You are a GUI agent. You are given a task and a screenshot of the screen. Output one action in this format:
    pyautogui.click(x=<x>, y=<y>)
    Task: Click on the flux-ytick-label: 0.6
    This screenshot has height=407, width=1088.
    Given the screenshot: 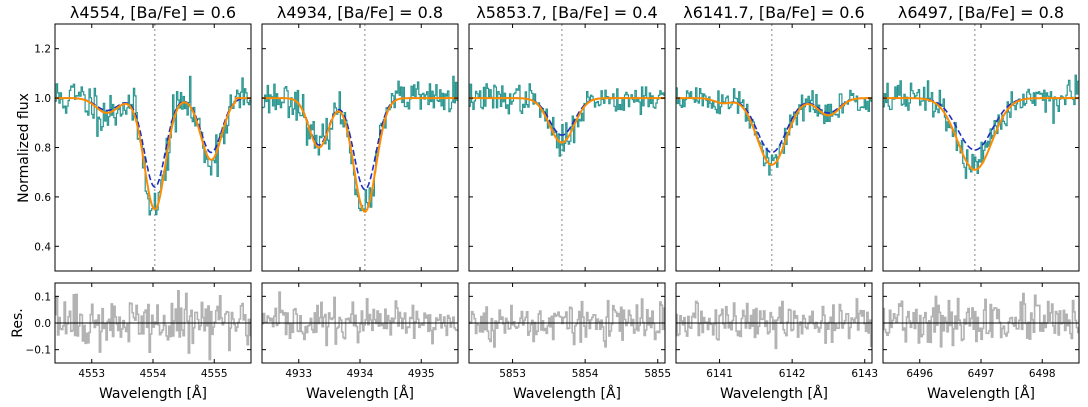 What is the action you would take?
    pyautogui.click(x=42, y=198)
    